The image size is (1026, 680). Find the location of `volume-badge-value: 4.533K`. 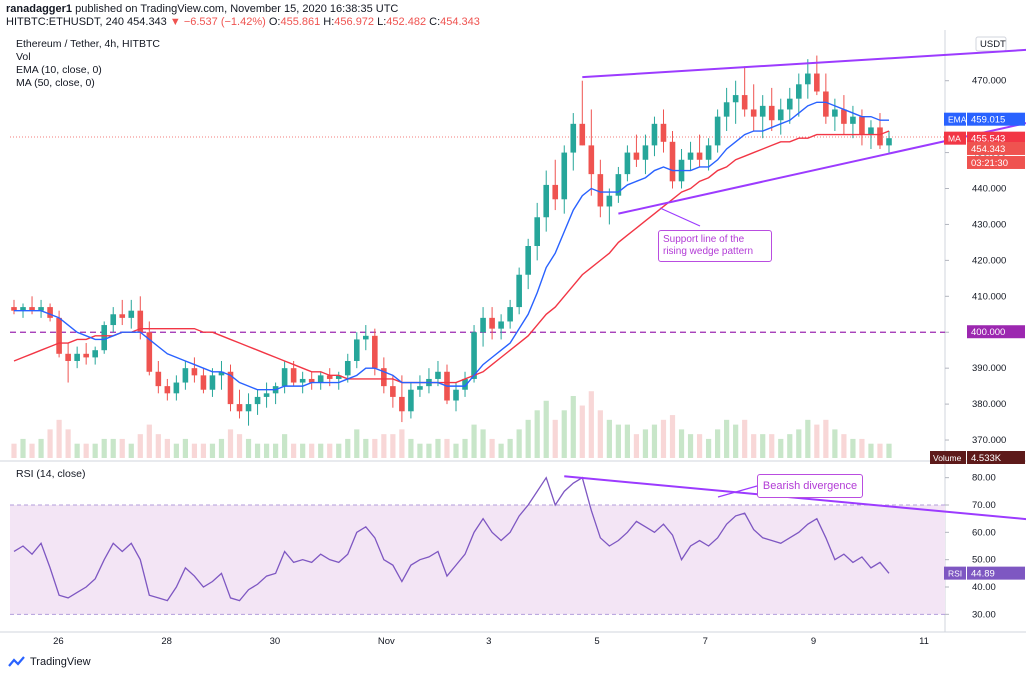

volume-badge-value: 4.533K is located at coordinates (986, 458).